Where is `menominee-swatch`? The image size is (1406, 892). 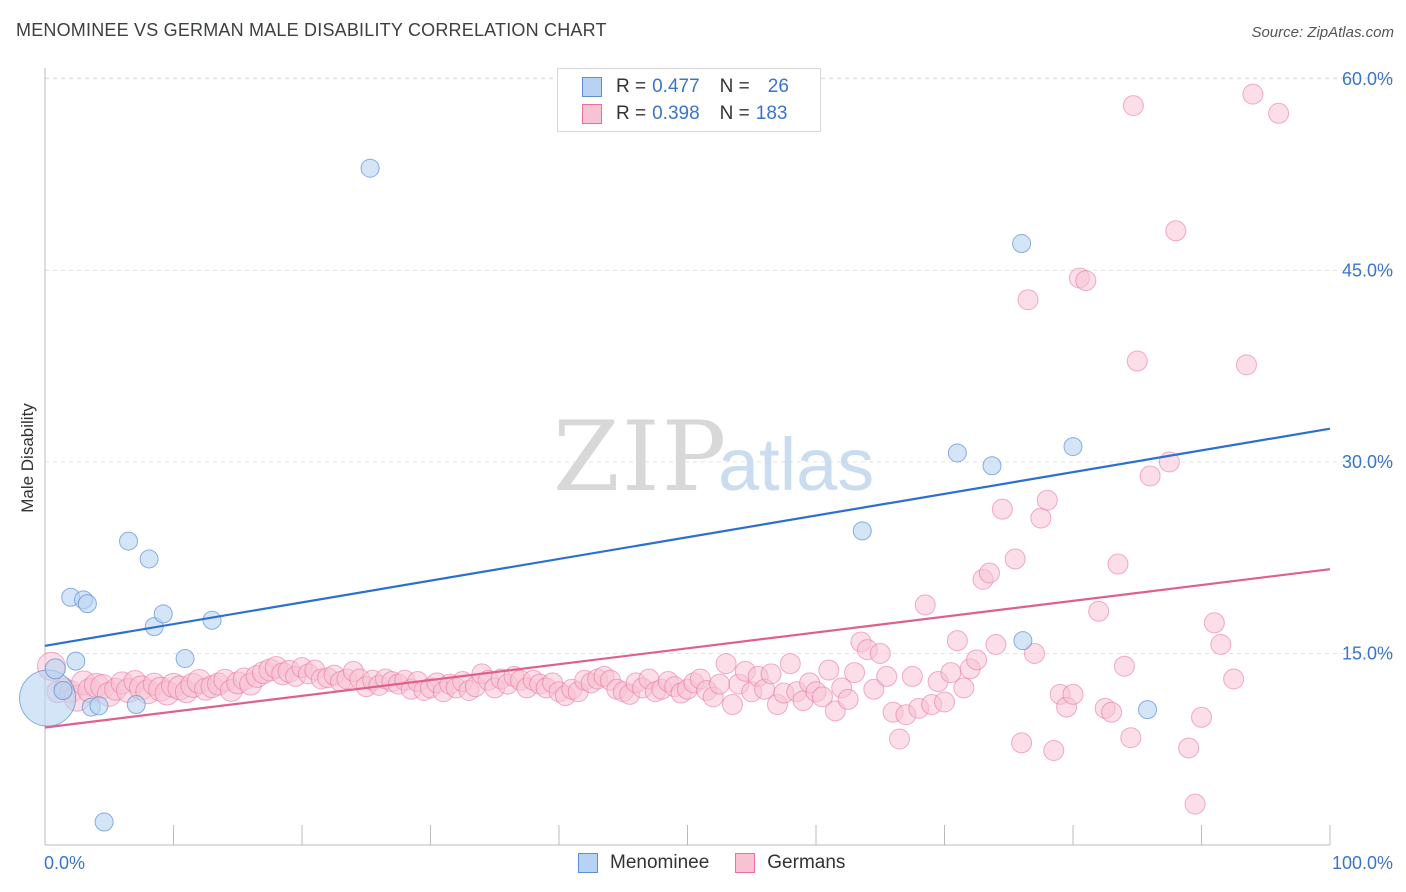
menominee-swatch is located at coordinates (592, 87).